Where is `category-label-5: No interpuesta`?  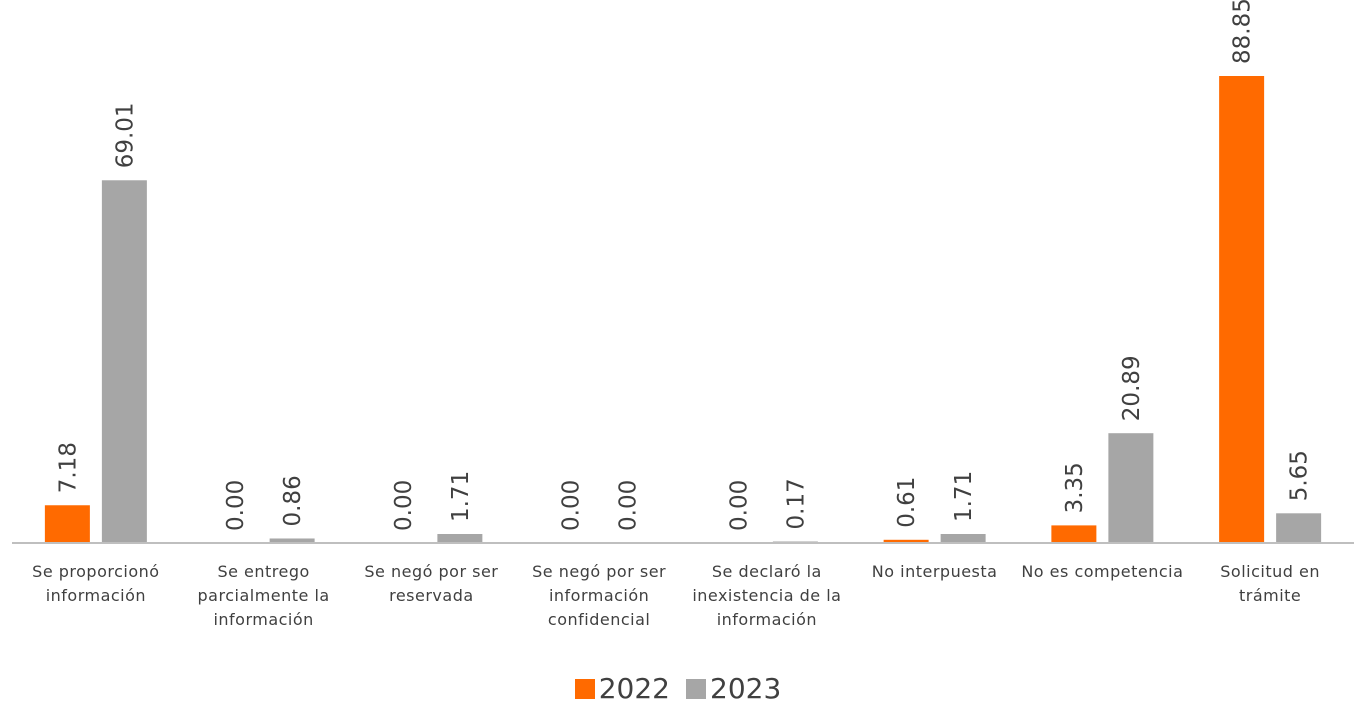 category-label-5: No interpuesta is located at coordinates (934, 571).